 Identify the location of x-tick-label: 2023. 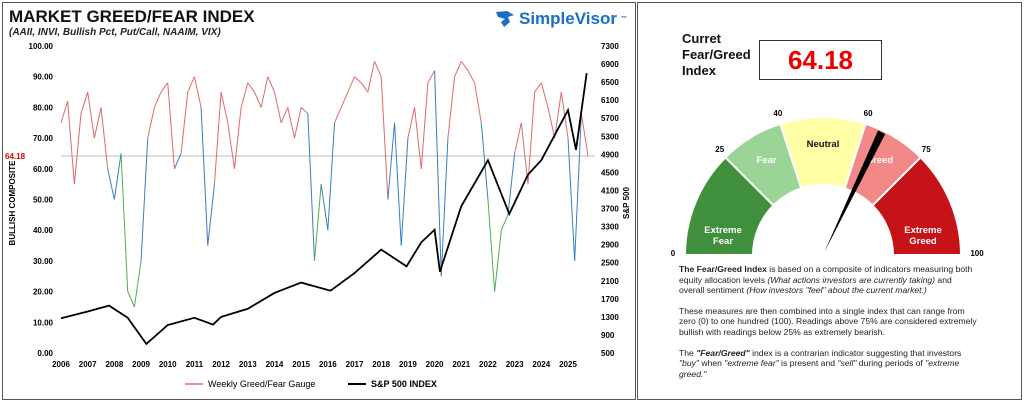
(515, 364).